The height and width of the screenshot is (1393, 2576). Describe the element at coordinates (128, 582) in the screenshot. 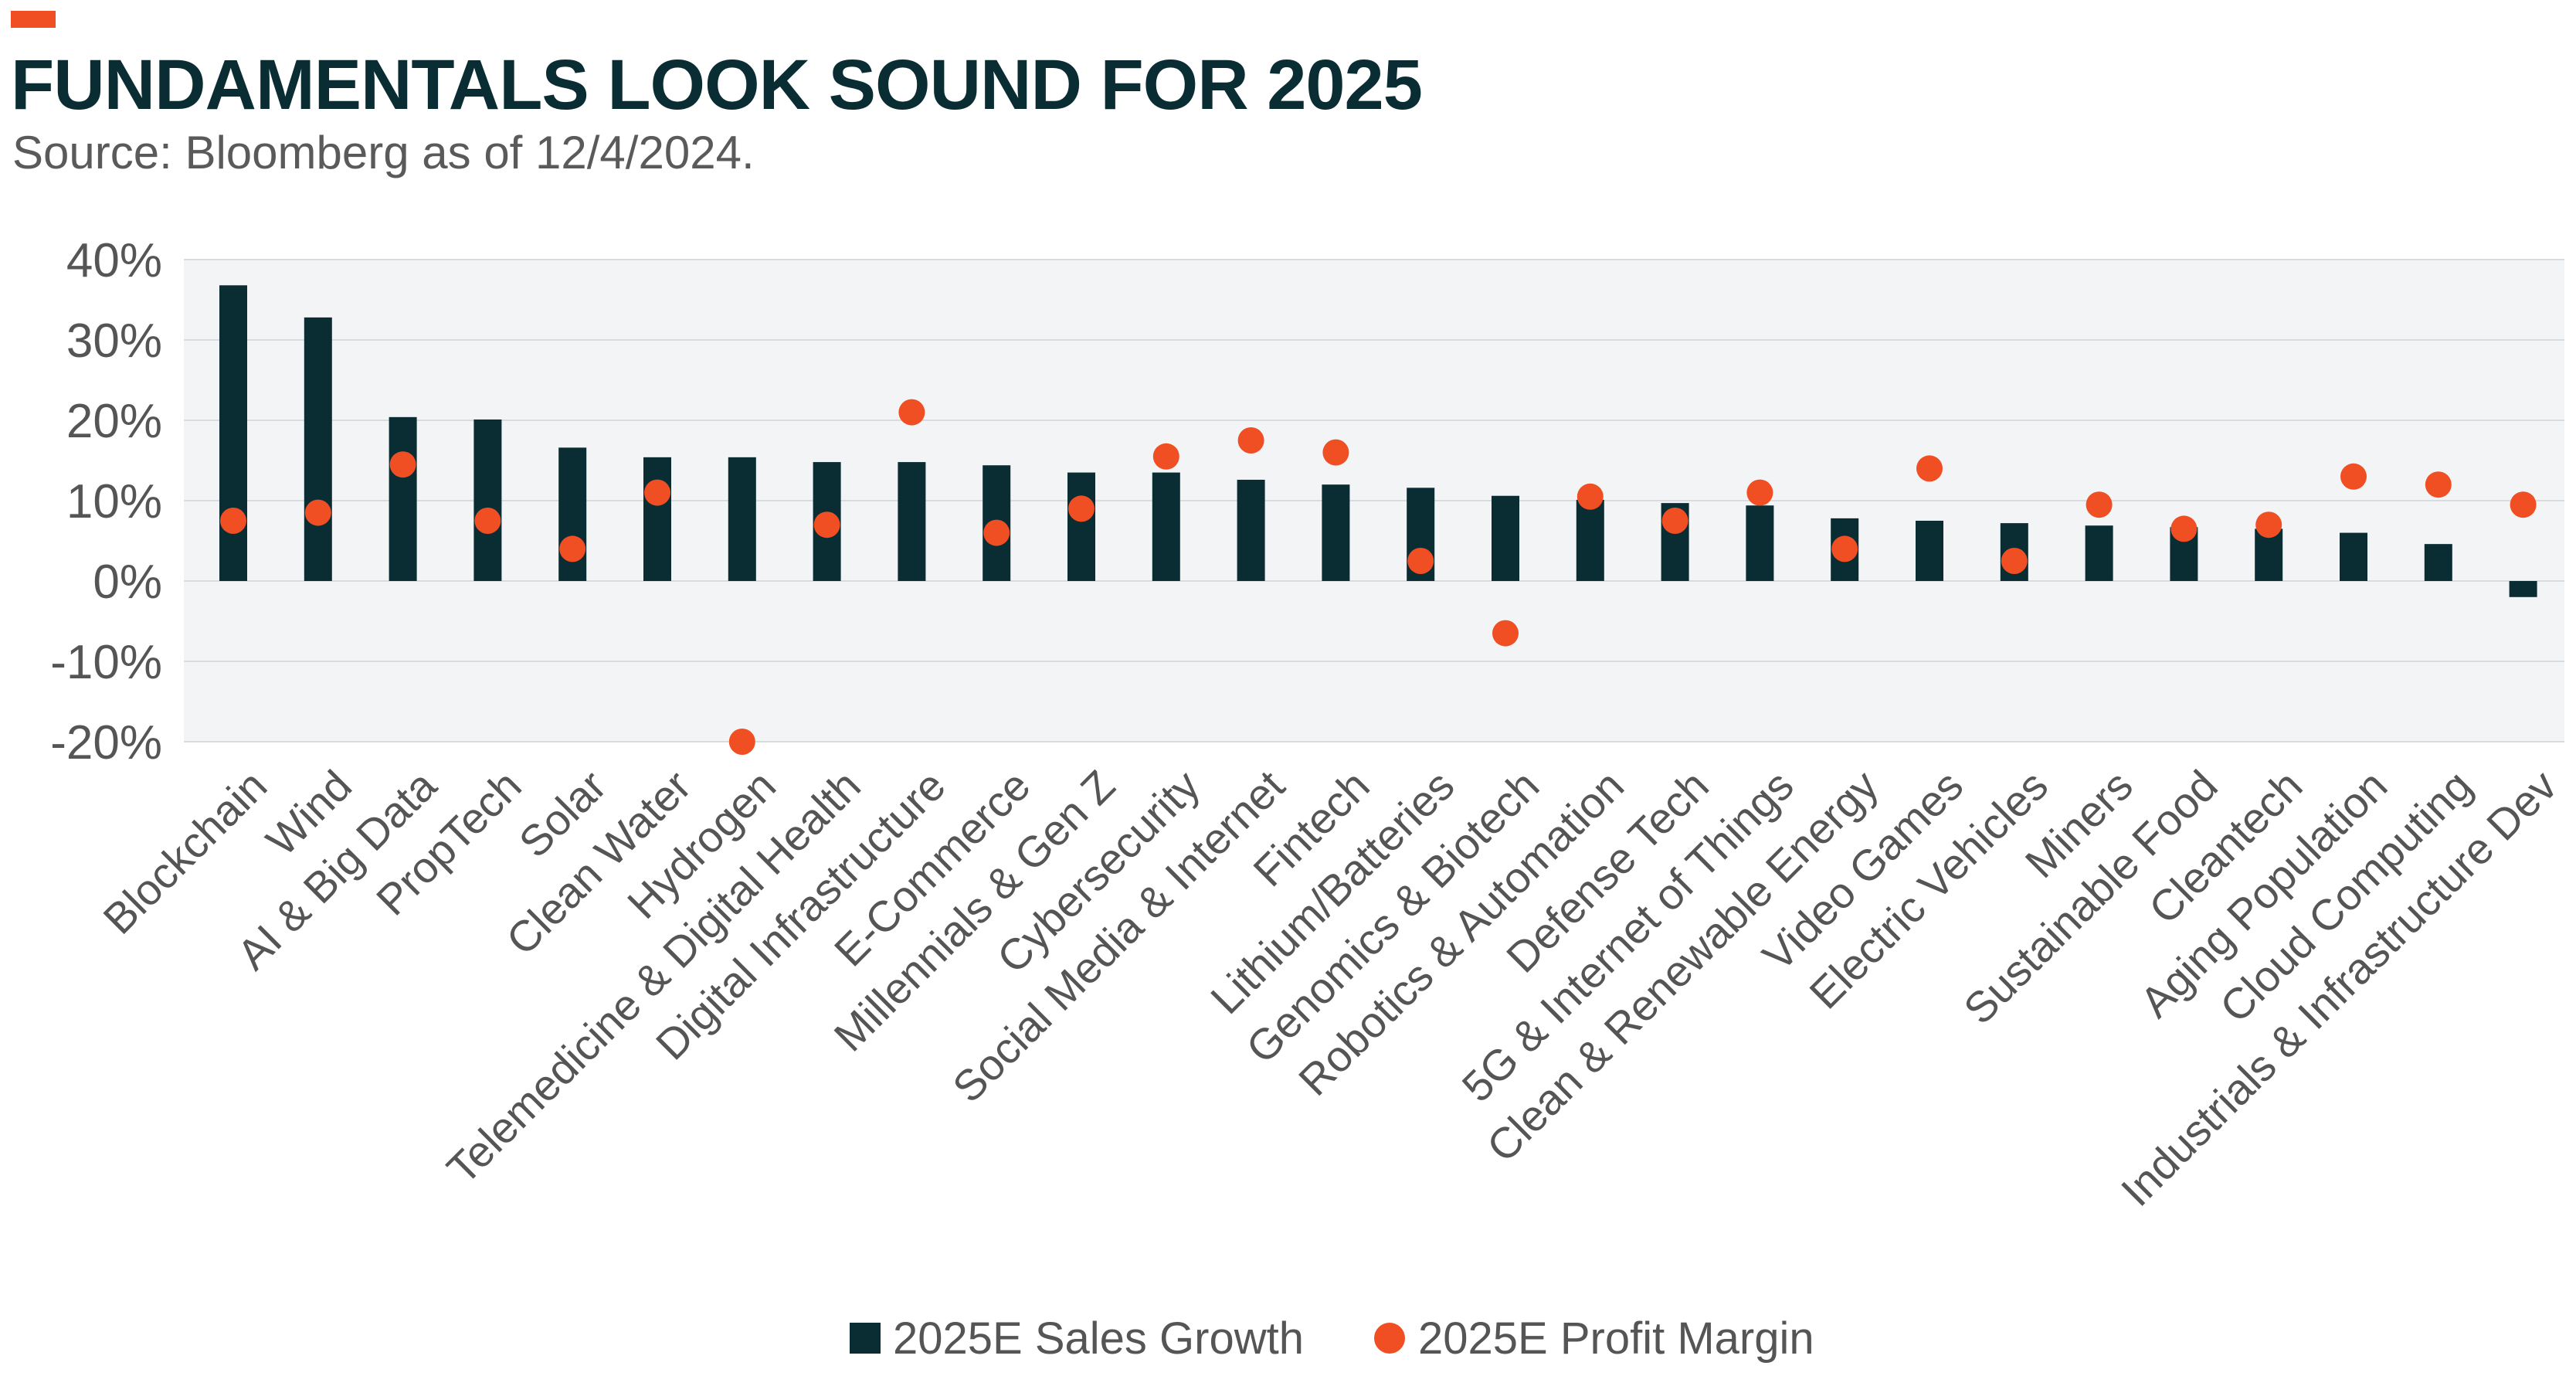

I see `y-tick-label: 0%` at that location.